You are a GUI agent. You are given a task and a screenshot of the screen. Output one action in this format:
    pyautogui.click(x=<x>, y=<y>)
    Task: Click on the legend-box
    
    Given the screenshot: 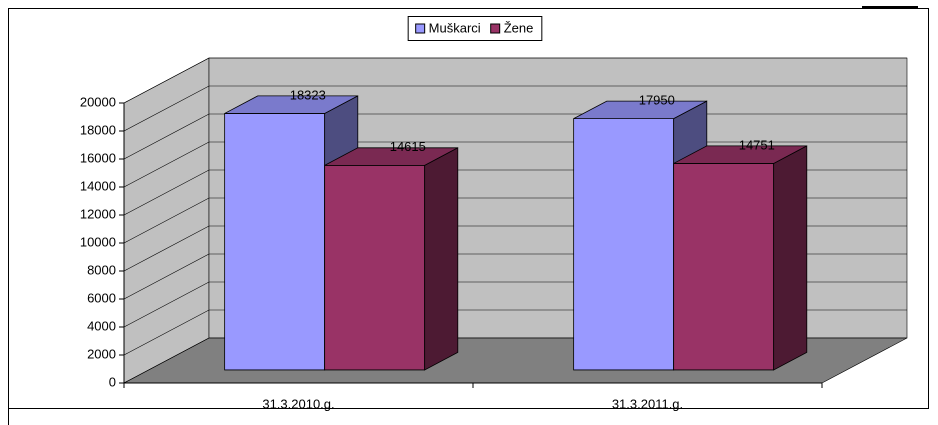 What is the action you would take?
    pyautogui.click(x=475, y=28)
    